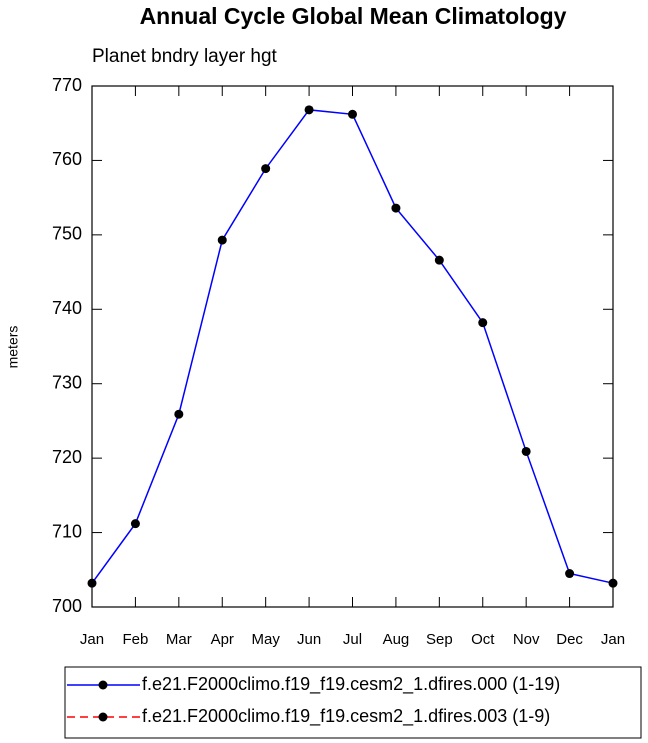 Image resolution: width=648 pixels, height=743 pixels. I want to click on y-tick-label: 770, so click(67, 85).